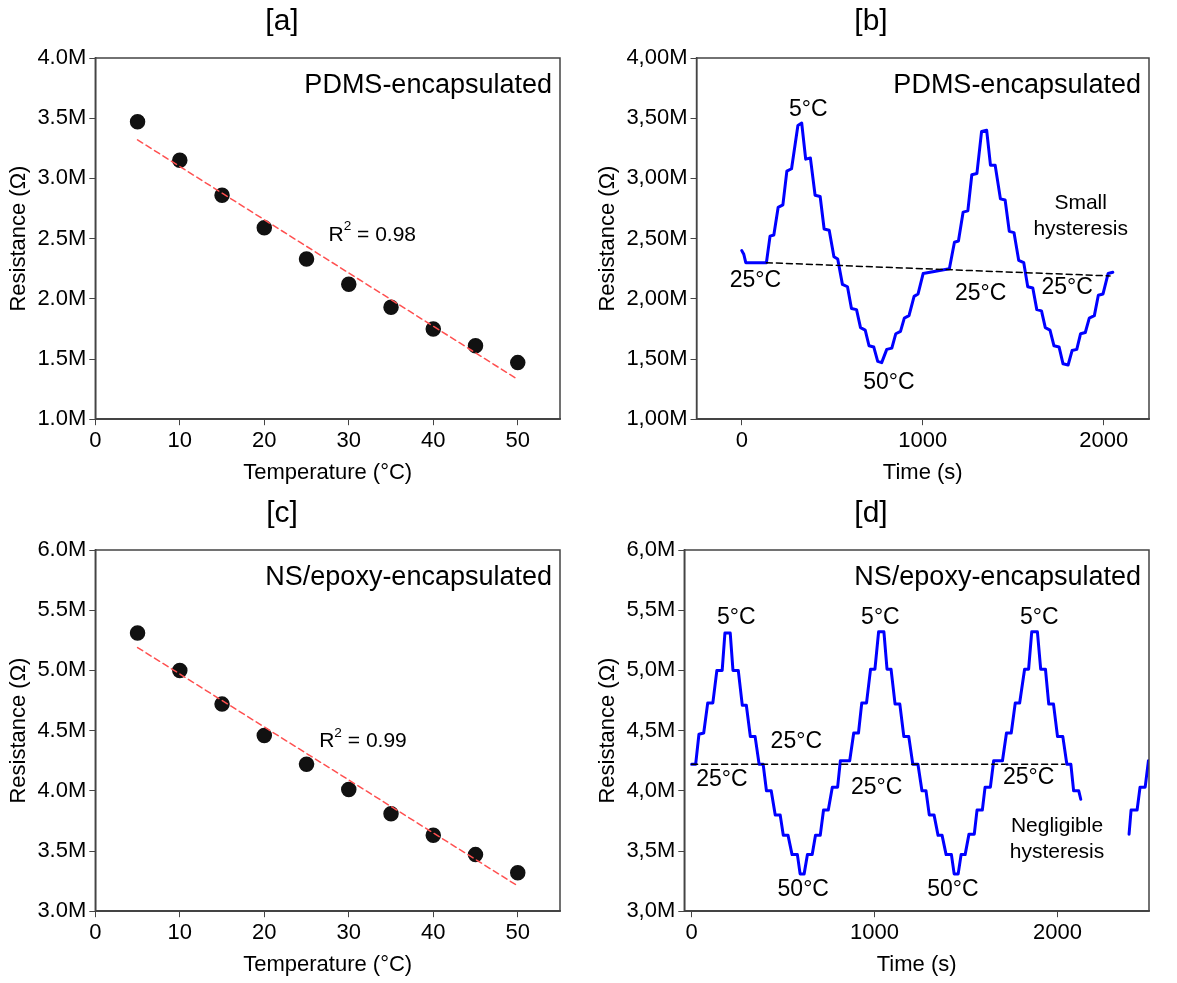 Image resolution: width=1177 pixels, height=983 pixels. I want to click on y-tick-label: 3,0M, so click(651, 910).